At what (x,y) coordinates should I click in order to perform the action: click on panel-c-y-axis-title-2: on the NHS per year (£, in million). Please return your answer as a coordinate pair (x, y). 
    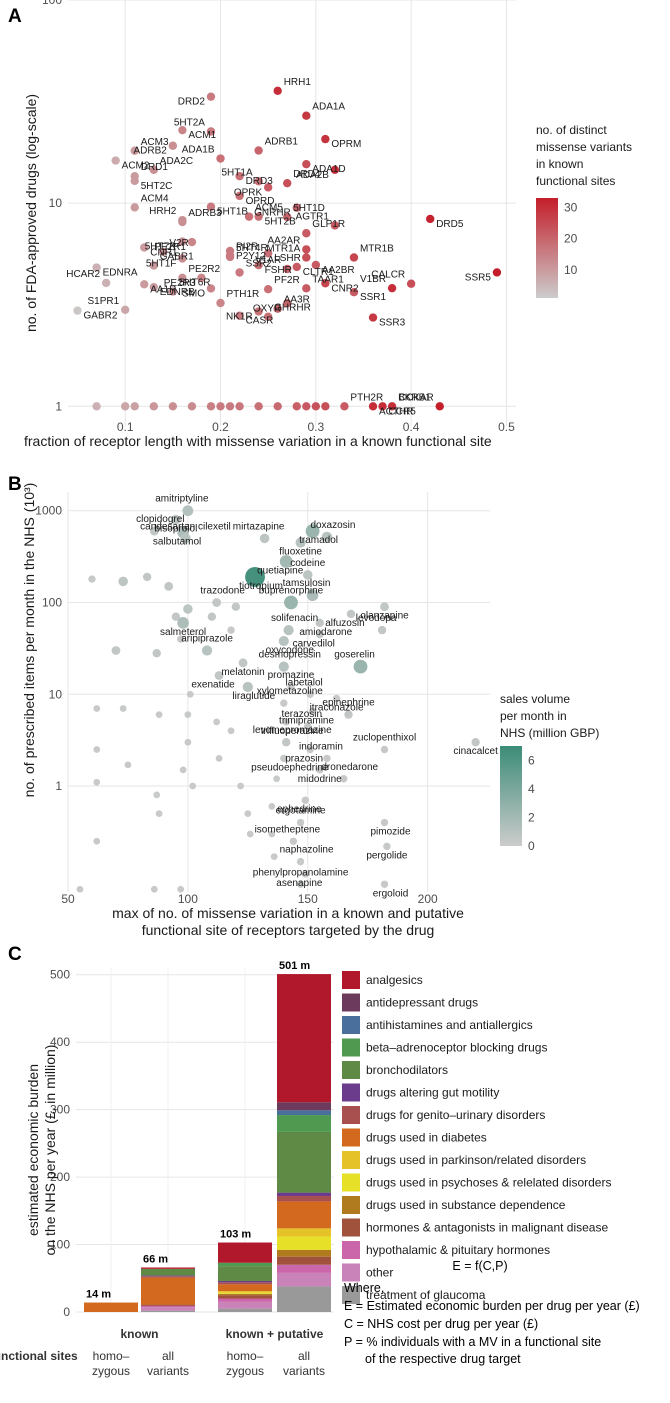
    Looking at the image, I should click on (50, 1150).